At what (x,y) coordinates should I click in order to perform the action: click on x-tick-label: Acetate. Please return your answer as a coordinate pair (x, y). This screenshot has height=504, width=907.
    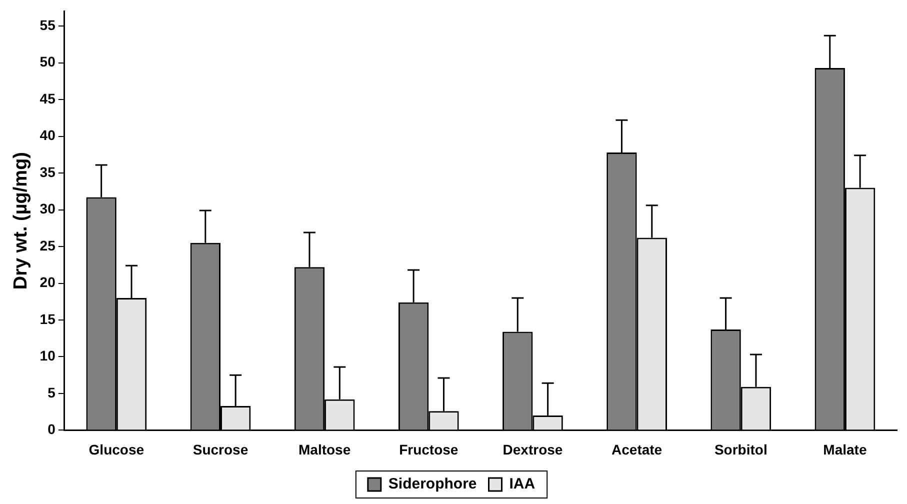
    Looking at the image, I should click on (637, 449).